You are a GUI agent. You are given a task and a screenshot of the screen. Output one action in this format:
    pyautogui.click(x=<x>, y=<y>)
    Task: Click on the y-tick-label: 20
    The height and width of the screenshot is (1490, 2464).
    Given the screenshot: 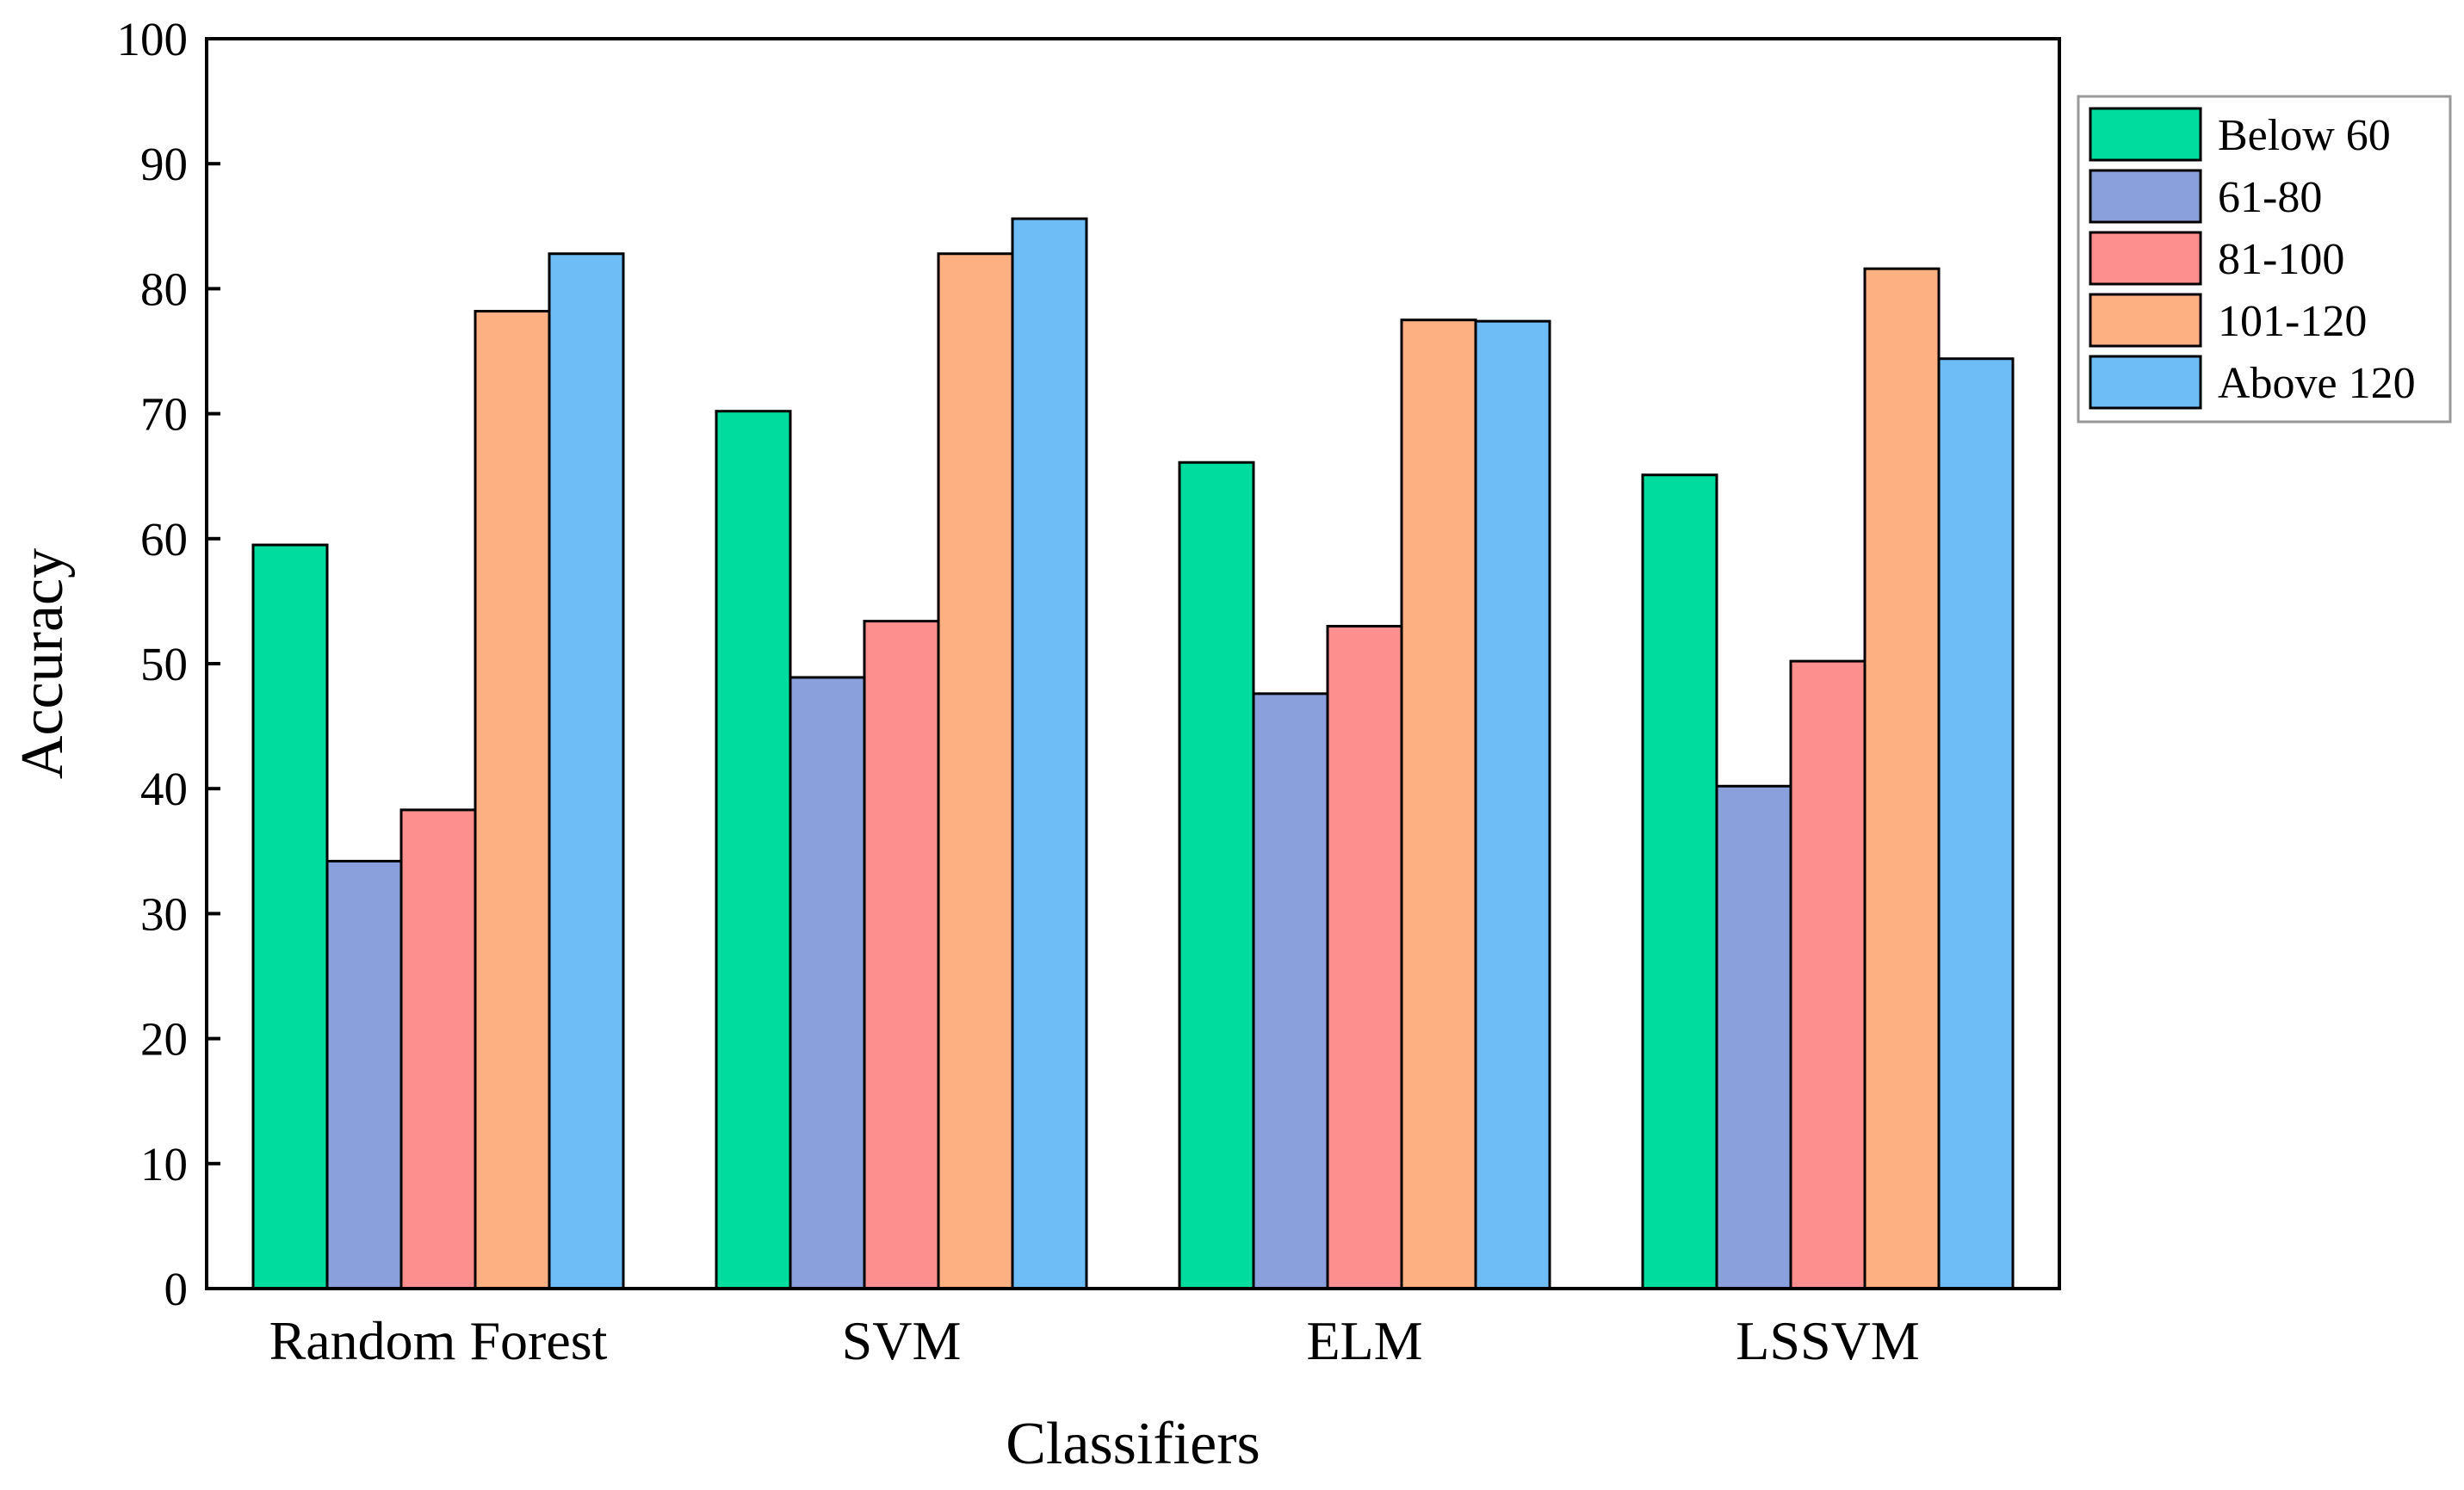 What is the action you would take?
    pyautogui.click(x=164, y=1039)
    